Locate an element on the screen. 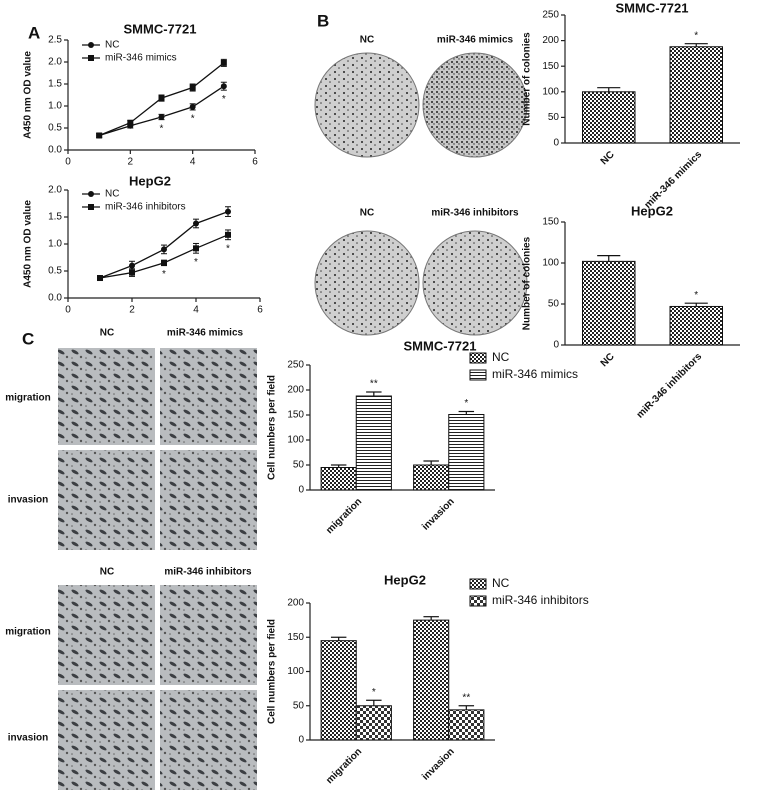 The image size is (761, 794). x-tick-label: 2 is located at coordinates (131, 162).